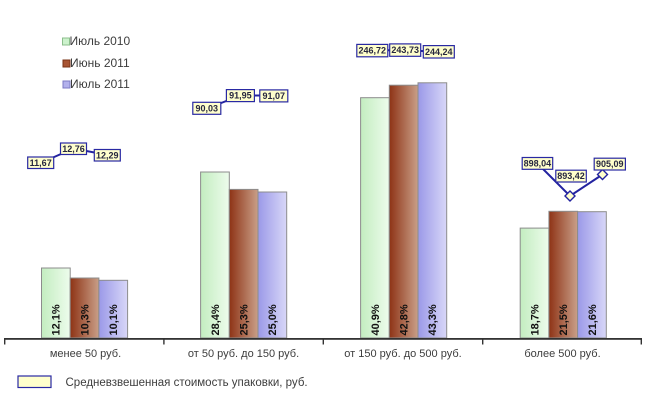 This screenshot has width=646, height=403. Describe the element at coordinates (405, 50) in the screenshot. I see `svg-text: 243,73` at that location.